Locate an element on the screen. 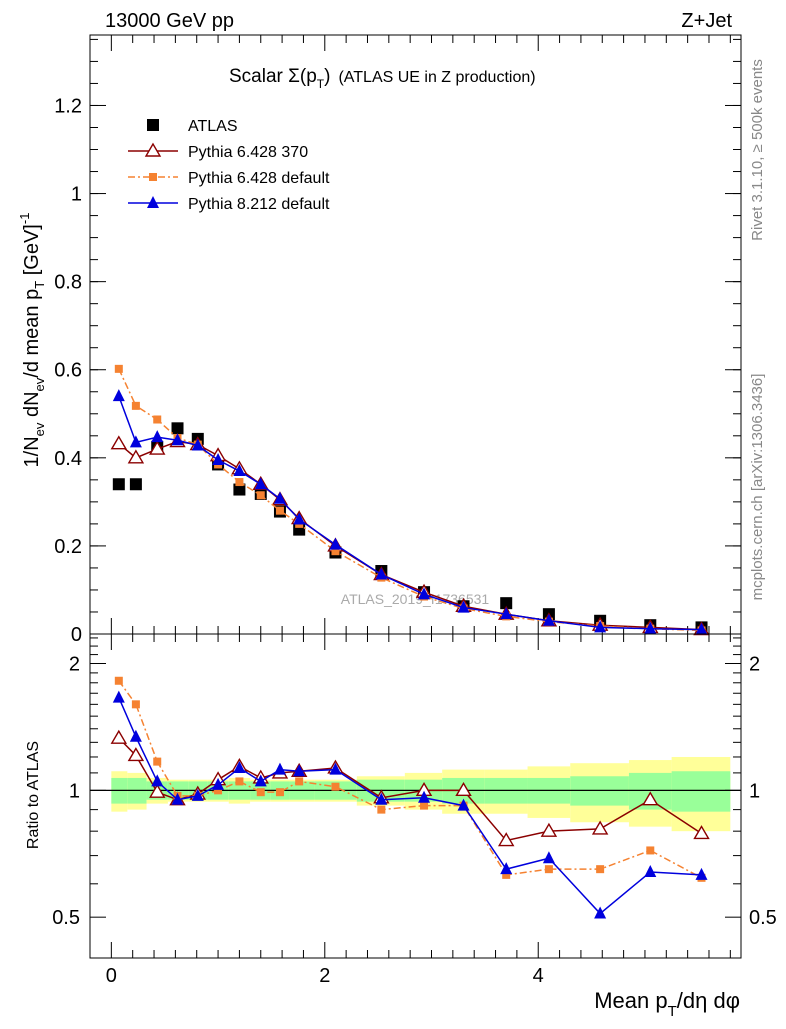  x-tick-label: 4 is located at coordinates (538, 976).